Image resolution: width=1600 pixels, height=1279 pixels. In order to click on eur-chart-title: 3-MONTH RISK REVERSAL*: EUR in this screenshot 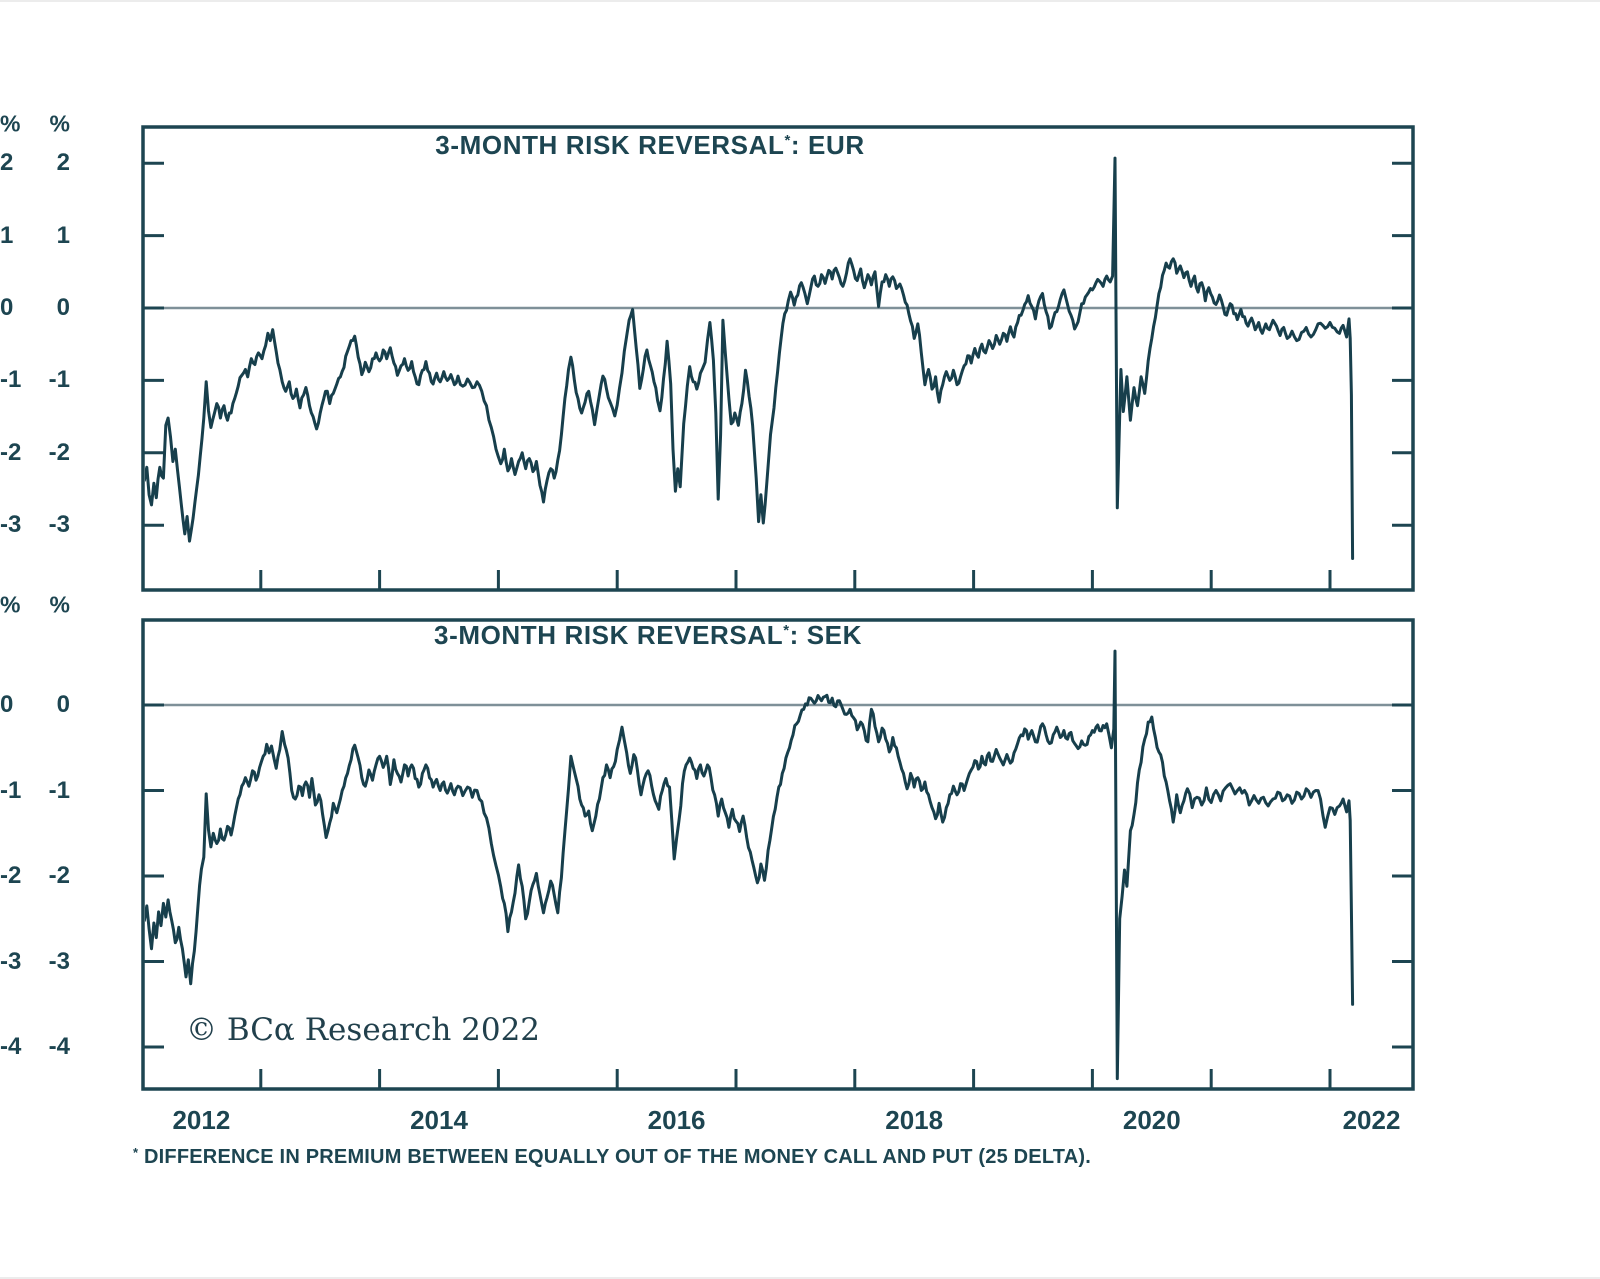, I will do `click(649, 145)`.